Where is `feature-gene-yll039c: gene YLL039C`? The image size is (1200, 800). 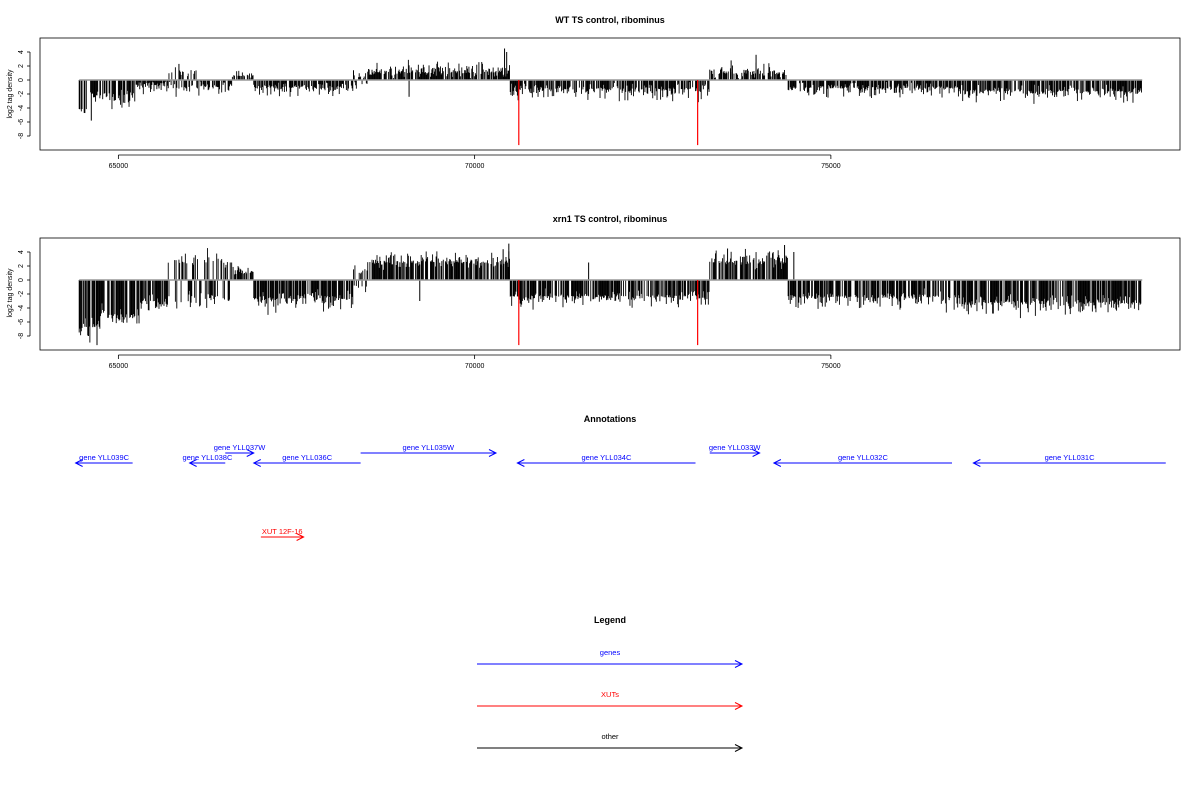 feature-gene-yll039c: gene YLL039C is located at coordinates (103, 460).